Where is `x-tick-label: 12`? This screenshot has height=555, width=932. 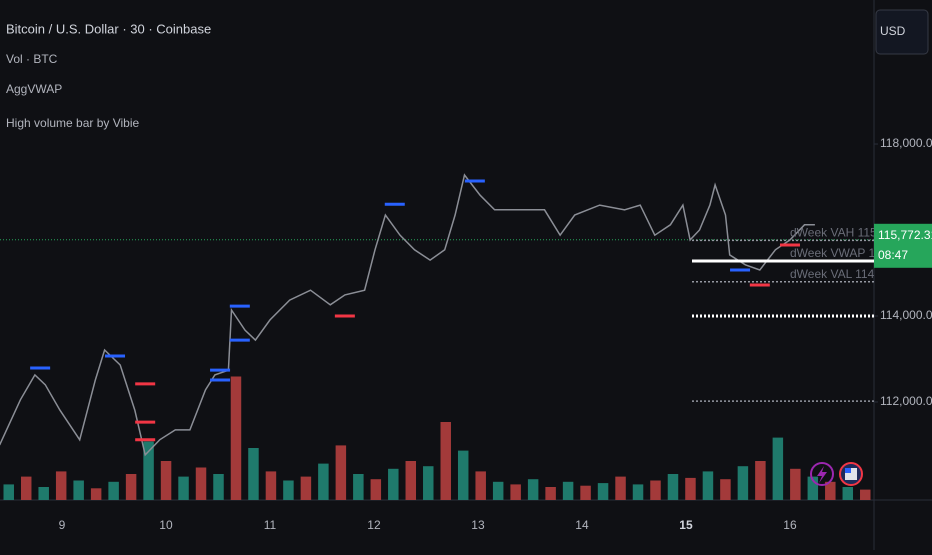
x-tick-label: 12 is located at coordinates (374, 525).